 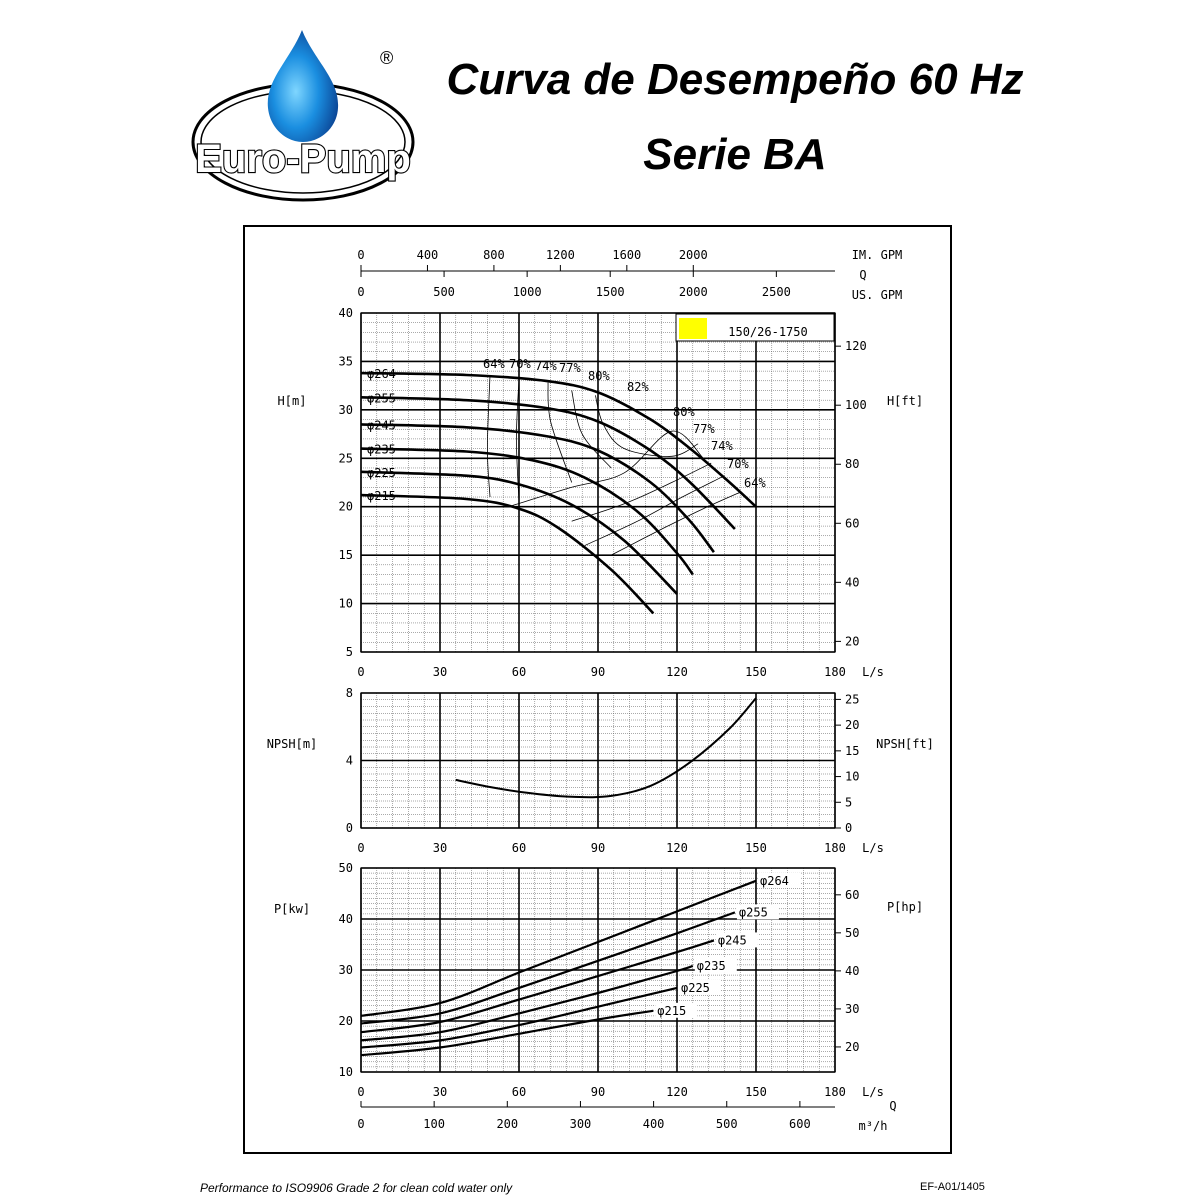 I want to click on q-label: Q, so click(x=862, y=275).